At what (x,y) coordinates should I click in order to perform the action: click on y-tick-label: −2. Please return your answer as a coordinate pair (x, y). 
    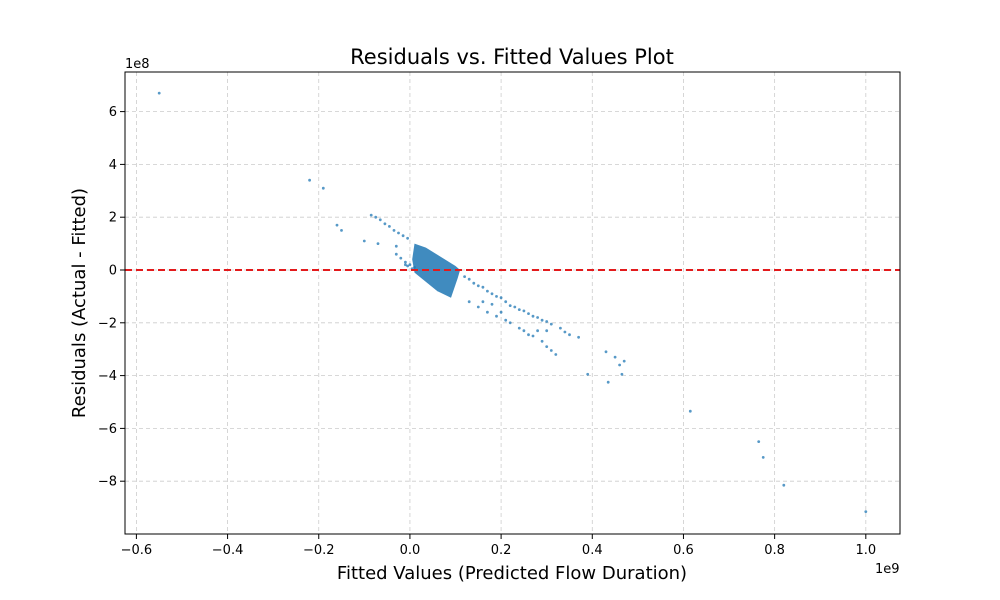
    Looking at the image, I should click on (107, 323).